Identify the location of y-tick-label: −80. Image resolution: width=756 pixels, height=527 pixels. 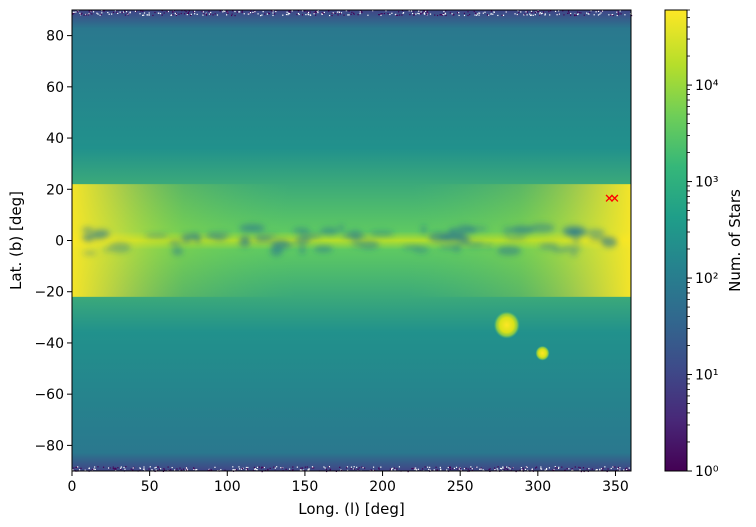
(49, 446).